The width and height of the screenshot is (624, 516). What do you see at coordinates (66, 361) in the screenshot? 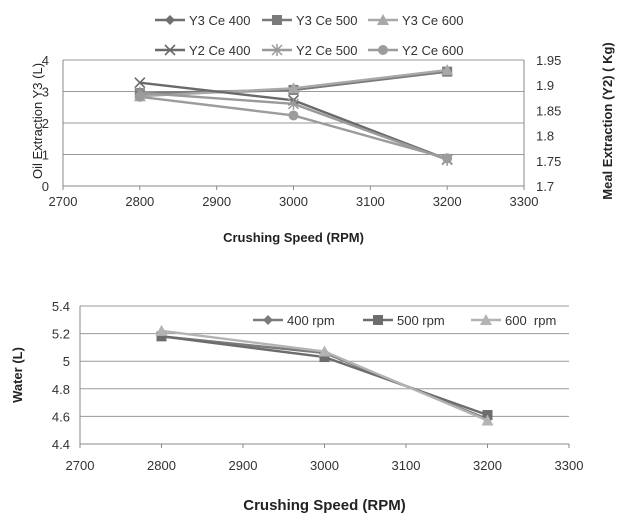
I see `y-tick-label: 5` at bounding box center [66, 361].